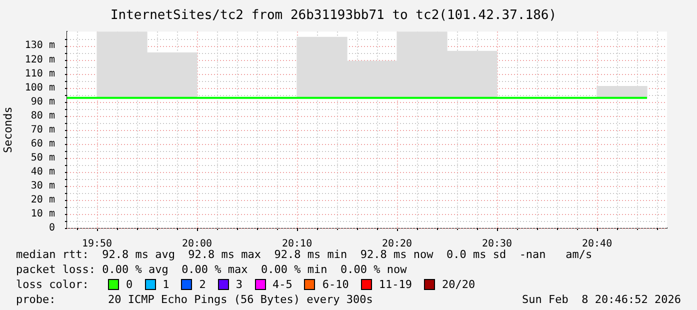 This screenshot has height=310, width=697. What do you see at coordinates (129, 284) in the screenshot?
I see `text: 0` at bounding box center [129, 284].